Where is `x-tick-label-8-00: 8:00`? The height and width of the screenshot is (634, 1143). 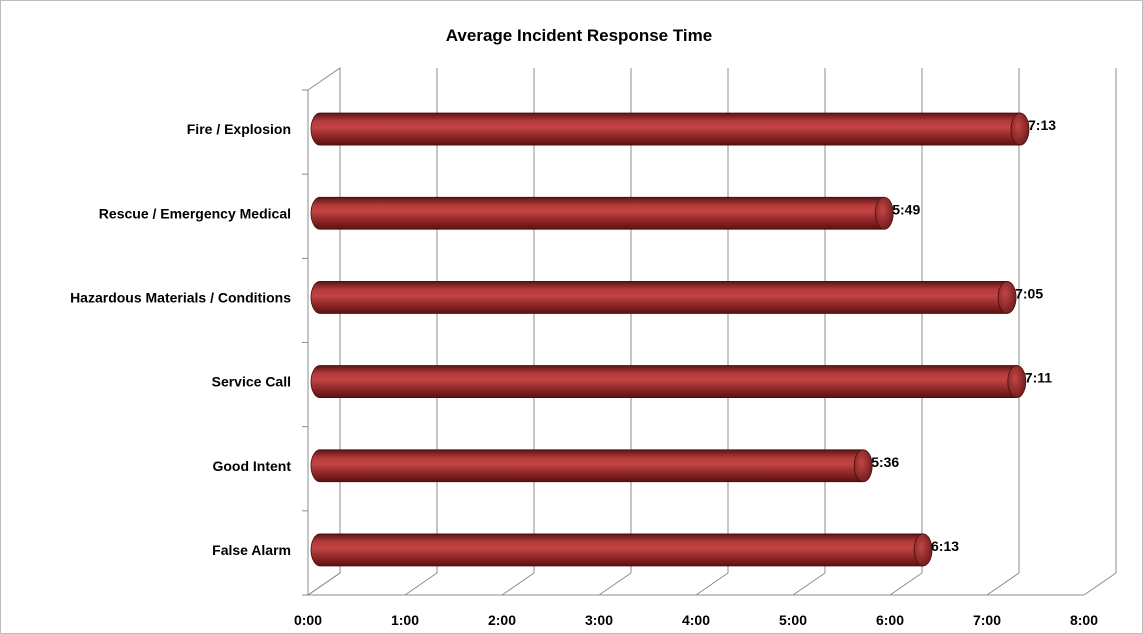
x-tick-label-8-00: 8:00 is located at coordinates (1084, 620).